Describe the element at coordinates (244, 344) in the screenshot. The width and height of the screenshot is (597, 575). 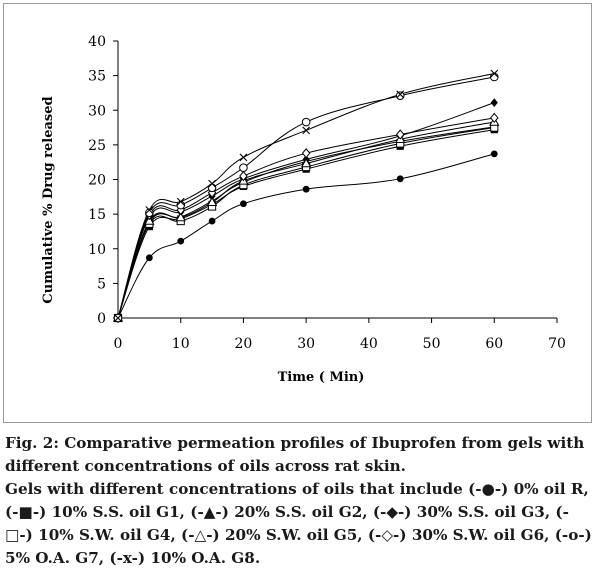
I see `x-tick-label: 20` at that location.